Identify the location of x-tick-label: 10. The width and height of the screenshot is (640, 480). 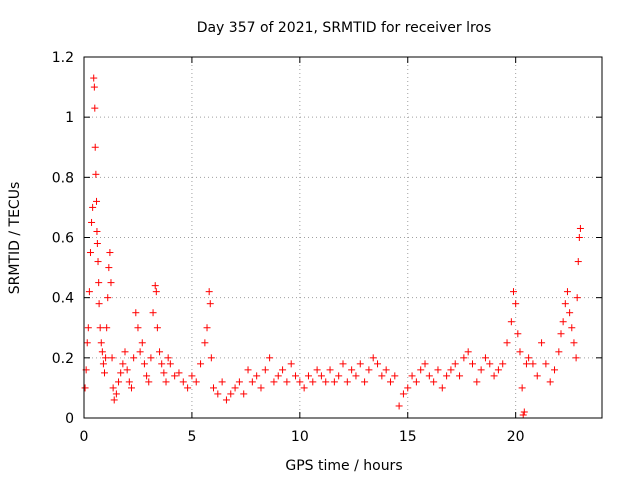
(300, 437).